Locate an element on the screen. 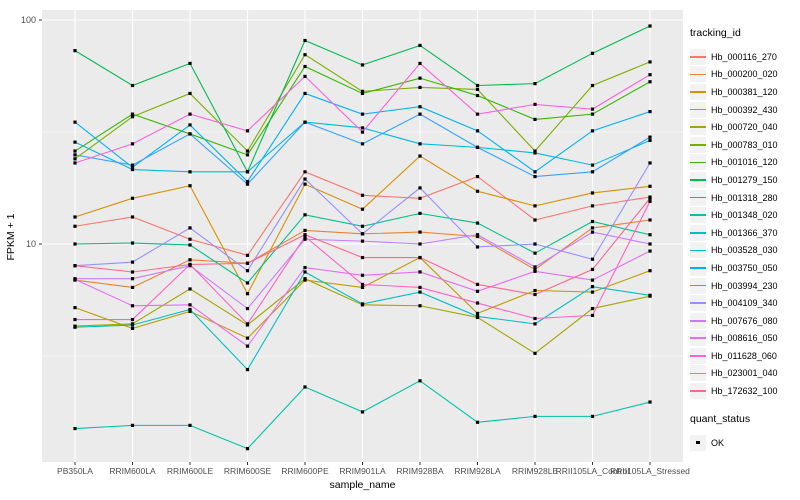 The image size is (800, 500). legend-item-Hb_001318_280: Hb_001318_280 is located at coordinates (745, 198).